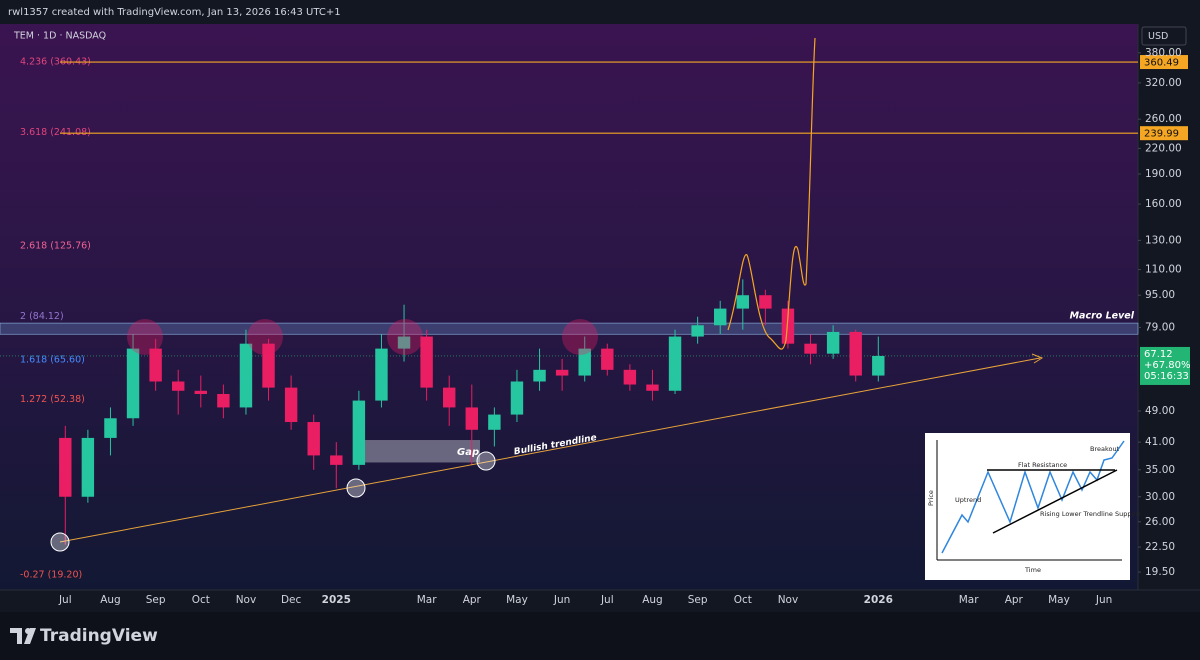 The image size is (1200, 660). Describe the element at coordinates (55, 246) in the screenshot. I see `fib-label: 2.618 (125.76)` at that location.